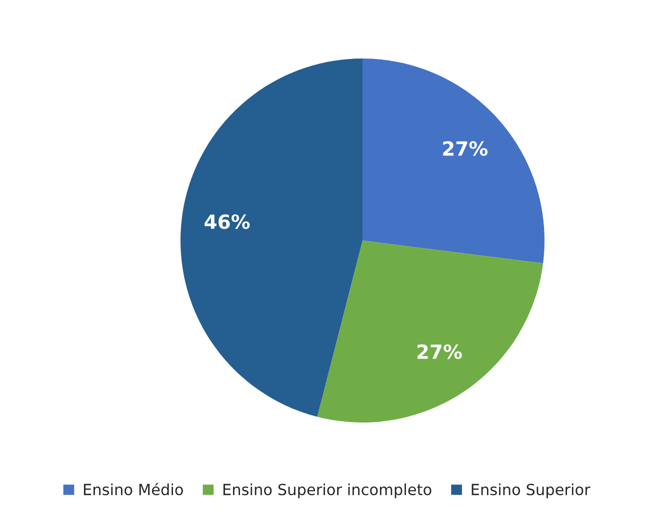 This screenshot has height=512, width=653. What do you see at coordinates (227, 222) in the screenshot?
I see `data-label: 46%` at bounding box center [227, 222].